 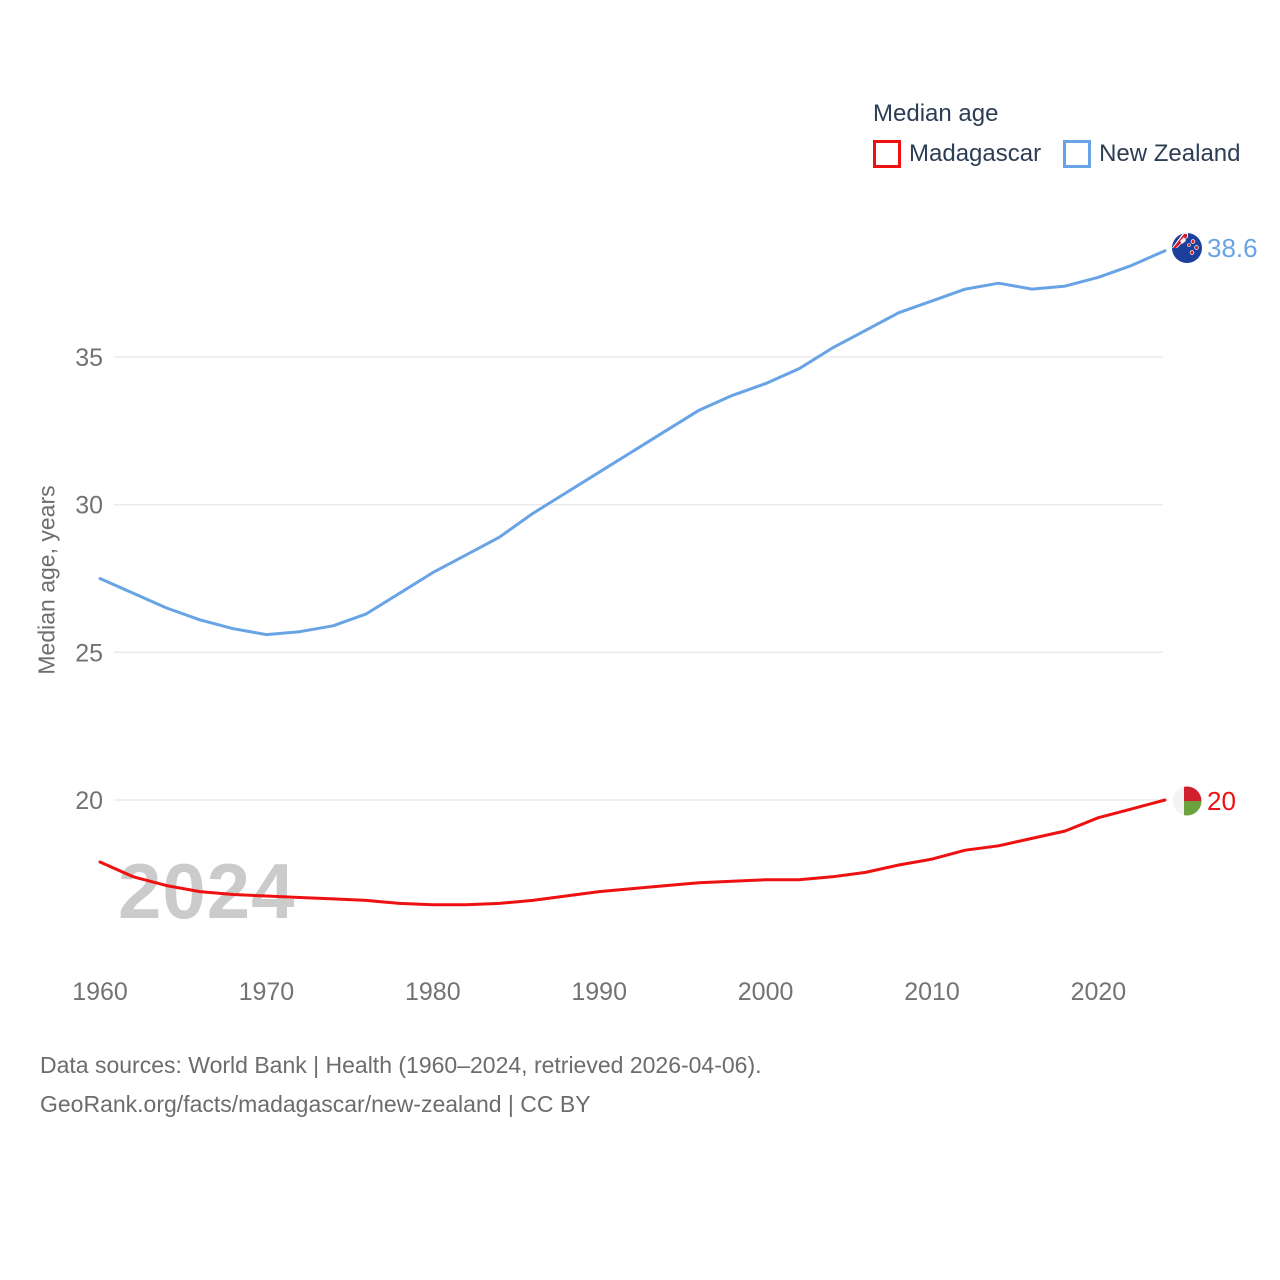 I want to click on y-tick-label-30: 30, so click(x=89, y=506).